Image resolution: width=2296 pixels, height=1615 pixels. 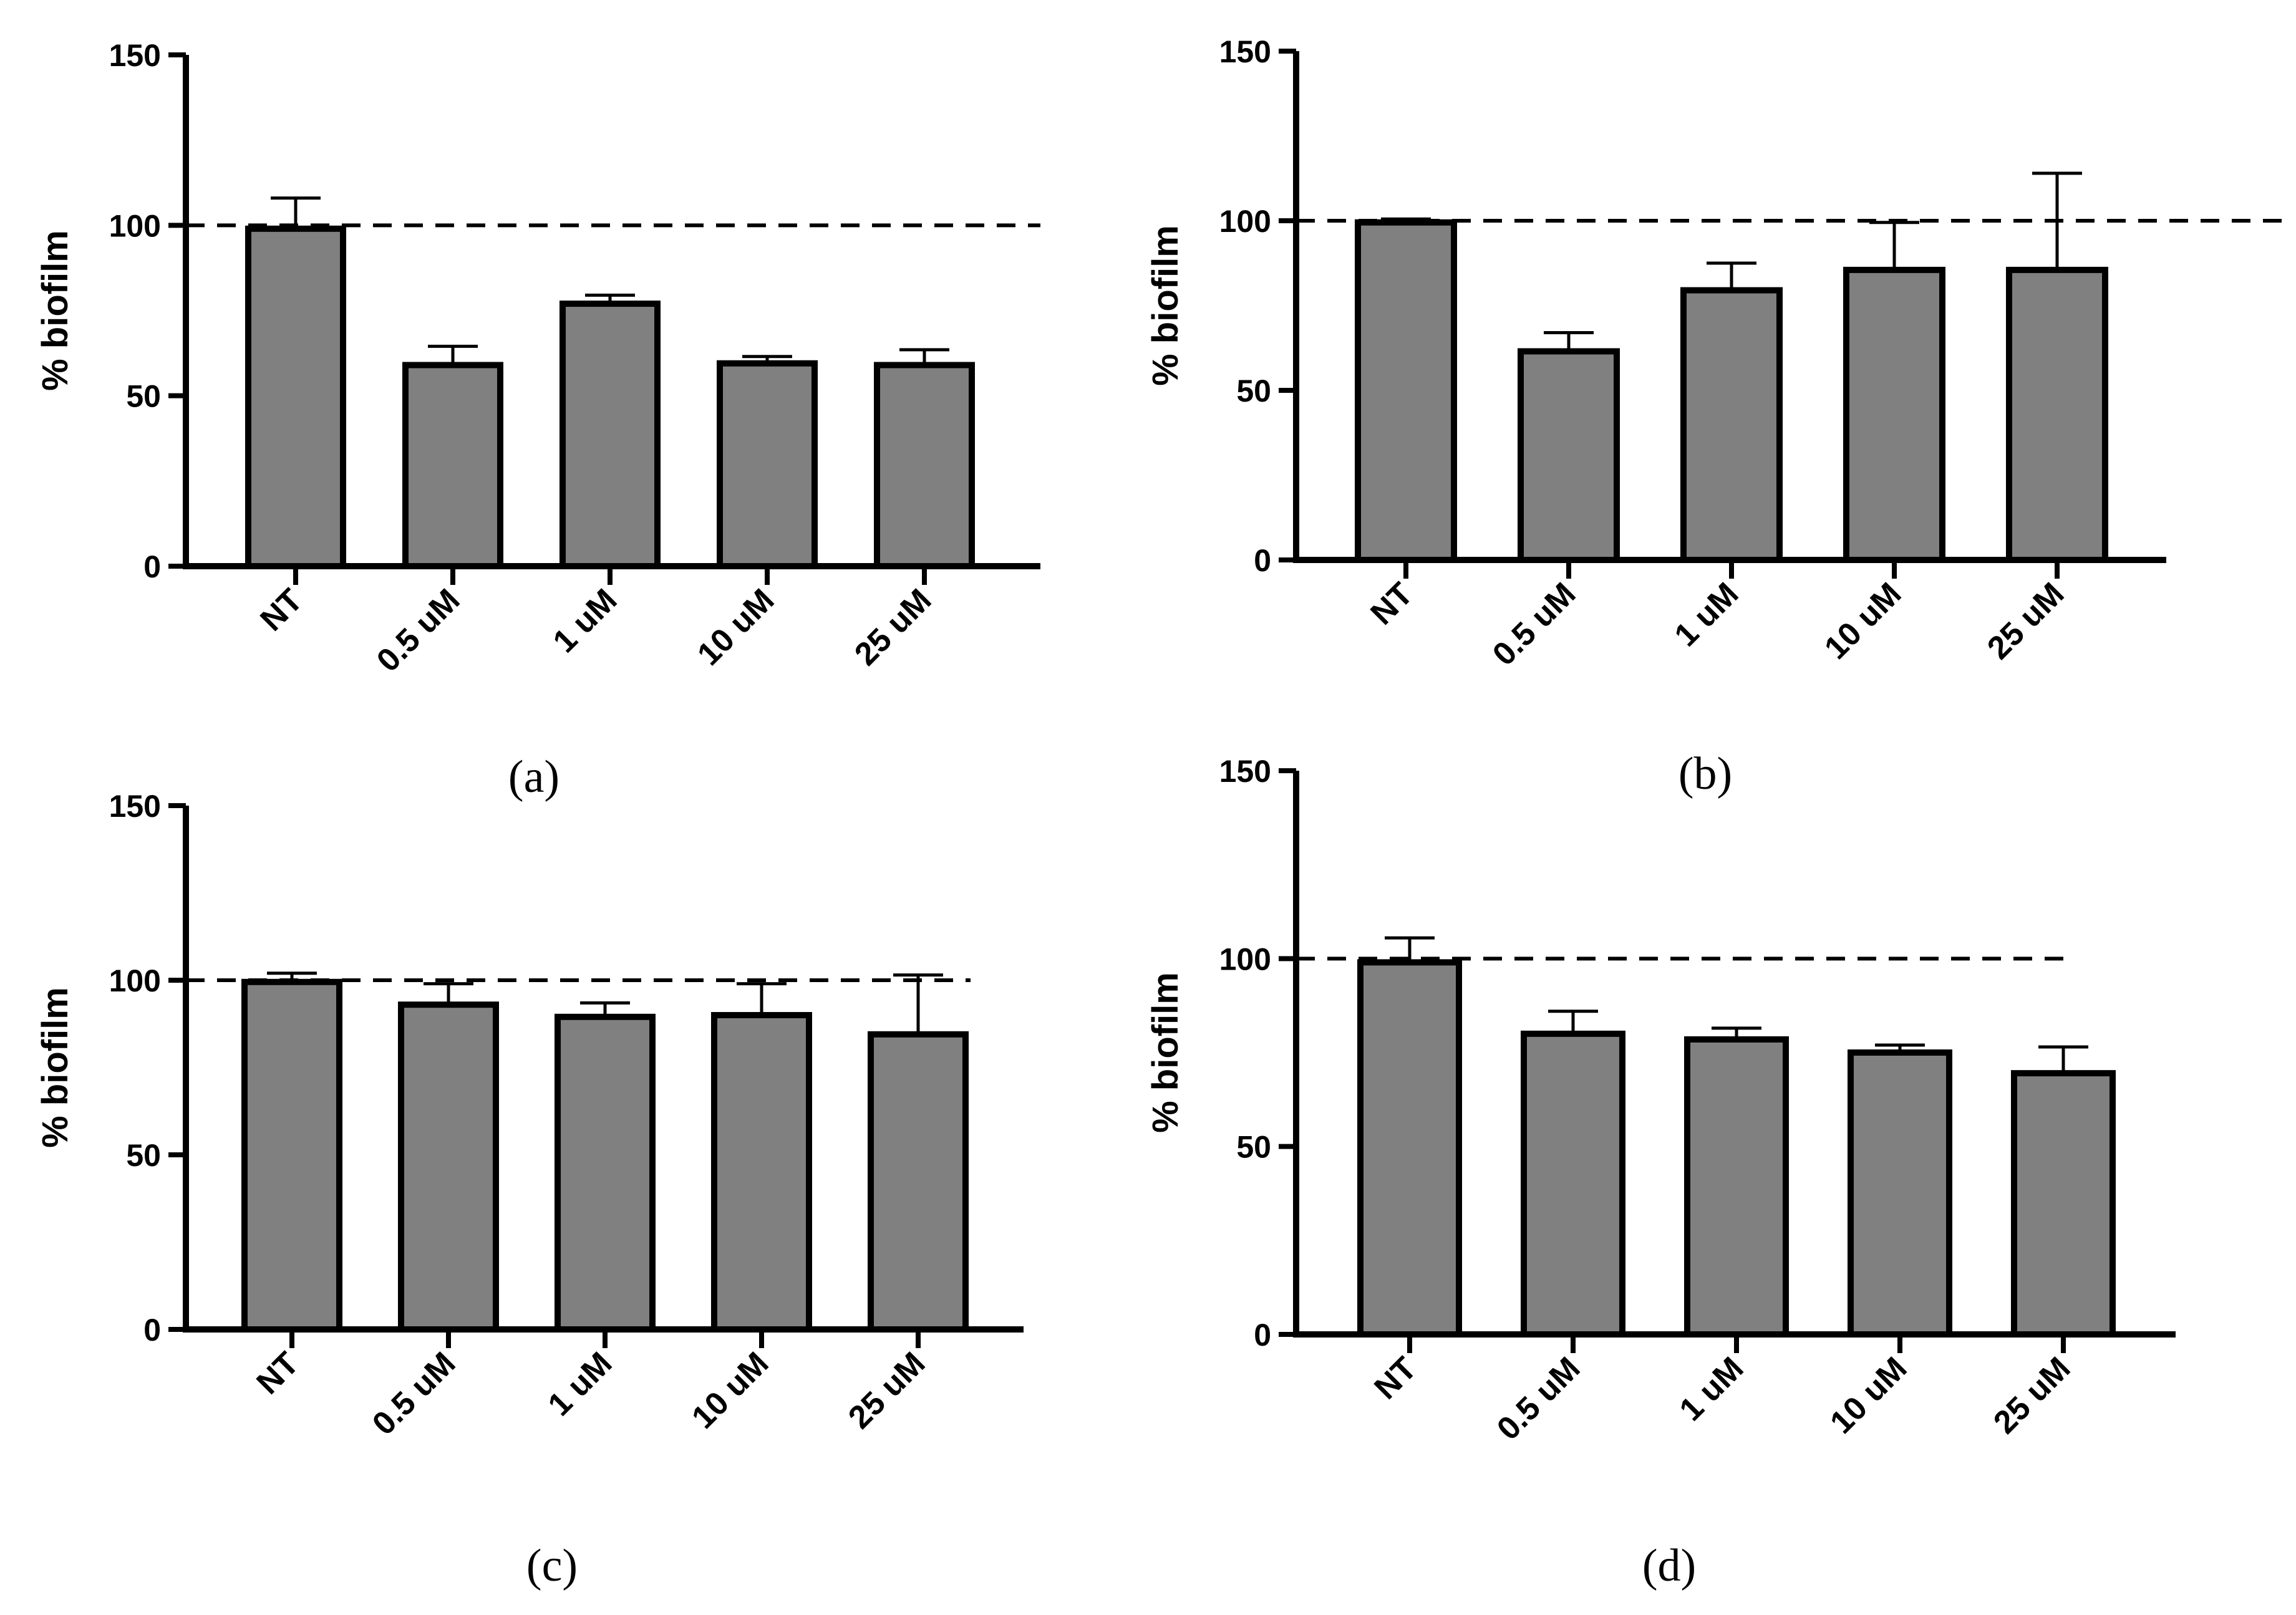 What do you see at coordinates (533, 777) in the screenshot?
I see `panel-caption: (a)` at bounding box center [533, 777].